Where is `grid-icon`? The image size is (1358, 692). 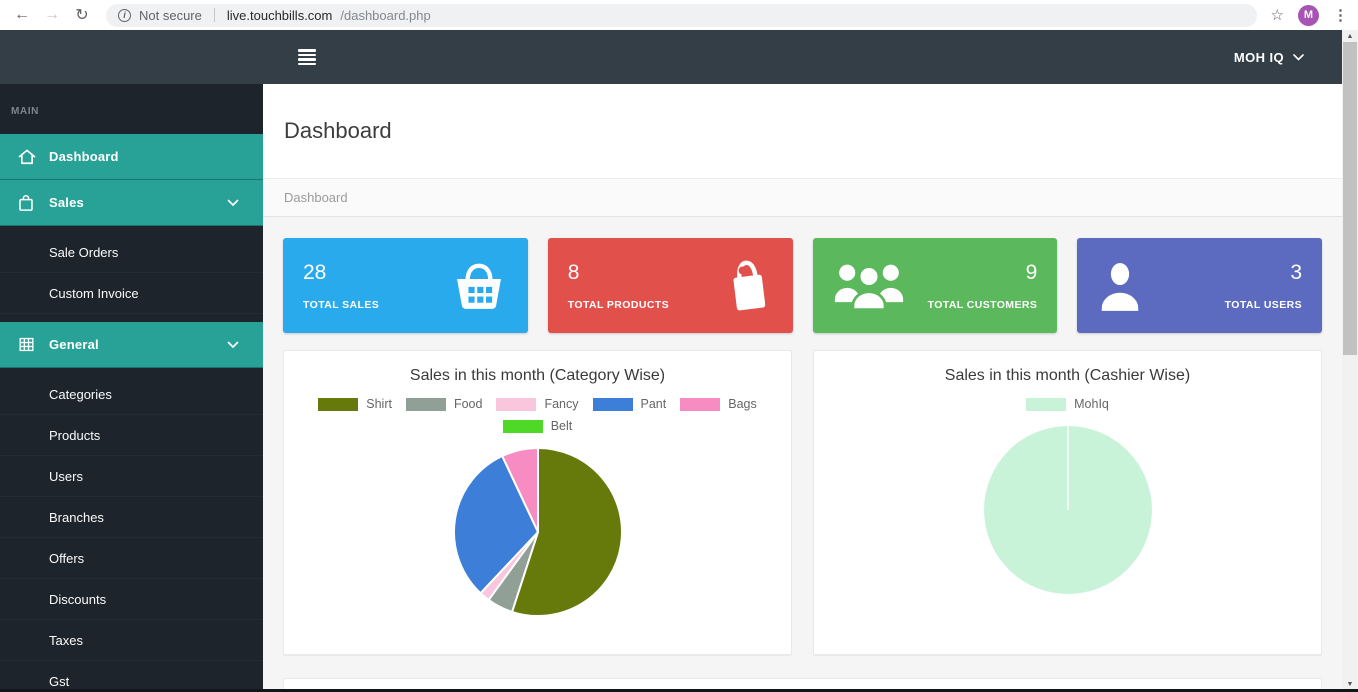
grid-icon is located at coordinates (27, 345).